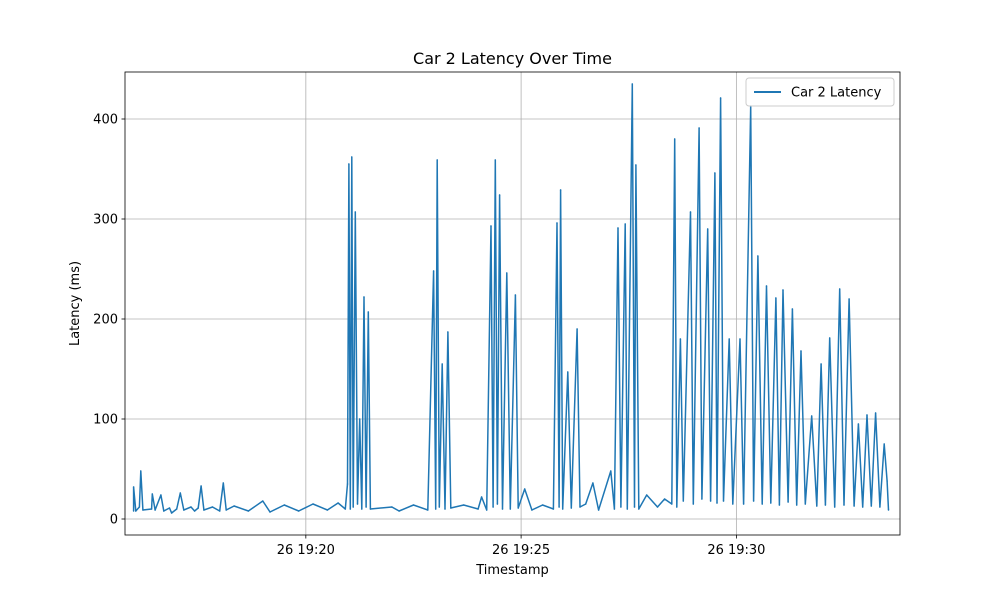  What do you see at coordinates (105, 420) in the screenshot?
I see `y-tick-label: 100` at bounding box center [105, 420].